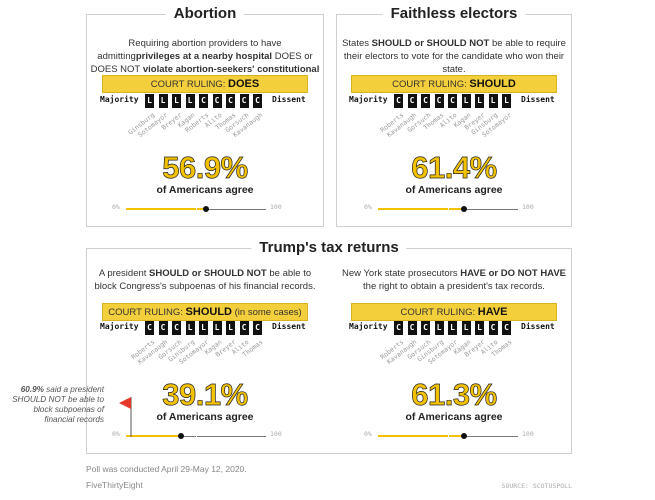 Image resolution: width=655 pixels, height=500 pixels. I want to click on percent-agree-value: 61.4%, so click(454, 168).